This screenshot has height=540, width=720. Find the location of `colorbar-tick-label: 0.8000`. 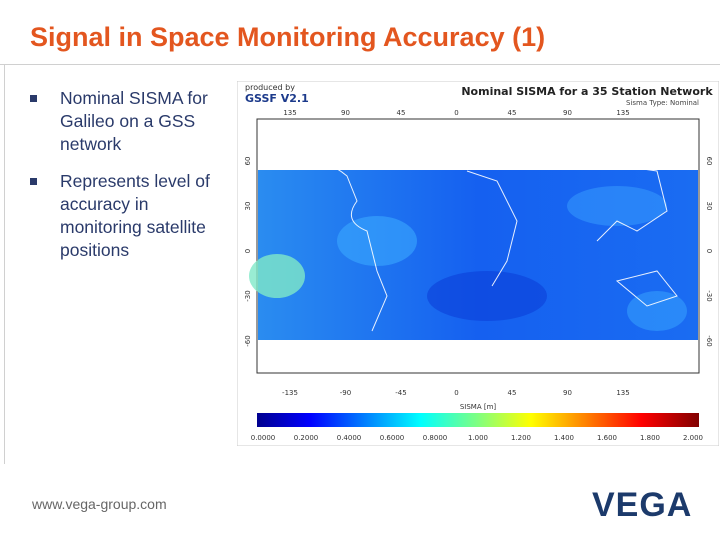

colorbar-tick-label: 0.8000 is located at coordinates (435, 438).